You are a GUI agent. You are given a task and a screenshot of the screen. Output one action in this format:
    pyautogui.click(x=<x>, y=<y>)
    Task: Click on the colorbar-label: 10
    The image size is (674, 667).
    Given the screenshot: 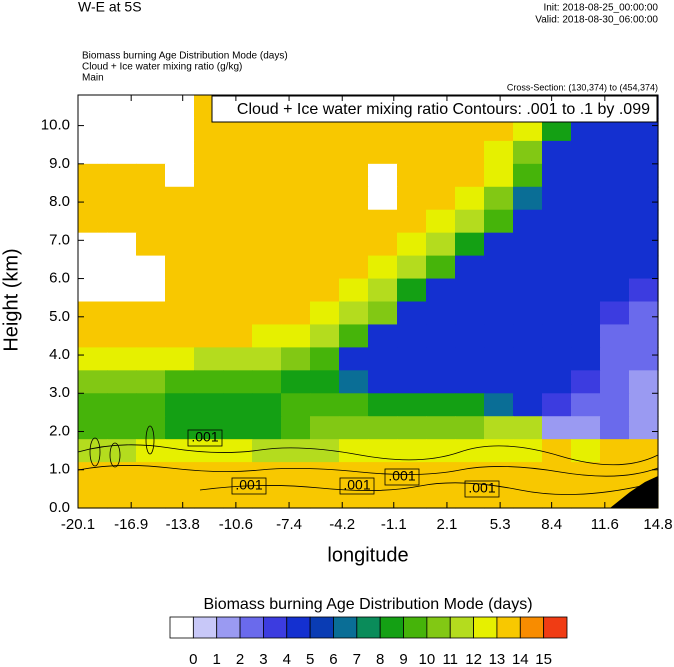 What is the action you would take?
    pyautogui.click(x=427, y=659)
    